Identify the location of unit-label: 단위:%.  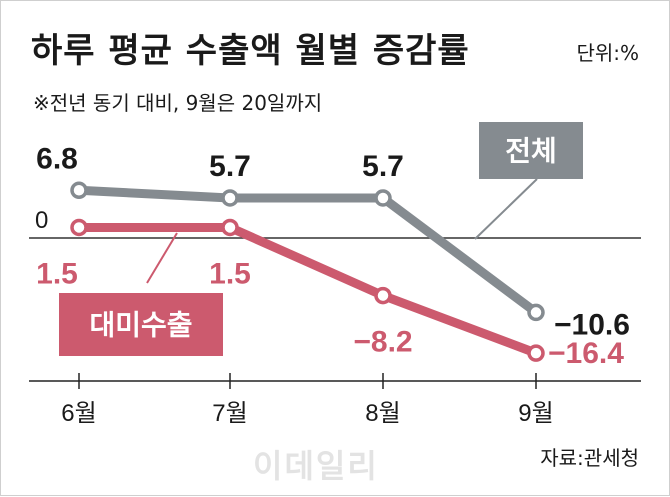
(607, 53).